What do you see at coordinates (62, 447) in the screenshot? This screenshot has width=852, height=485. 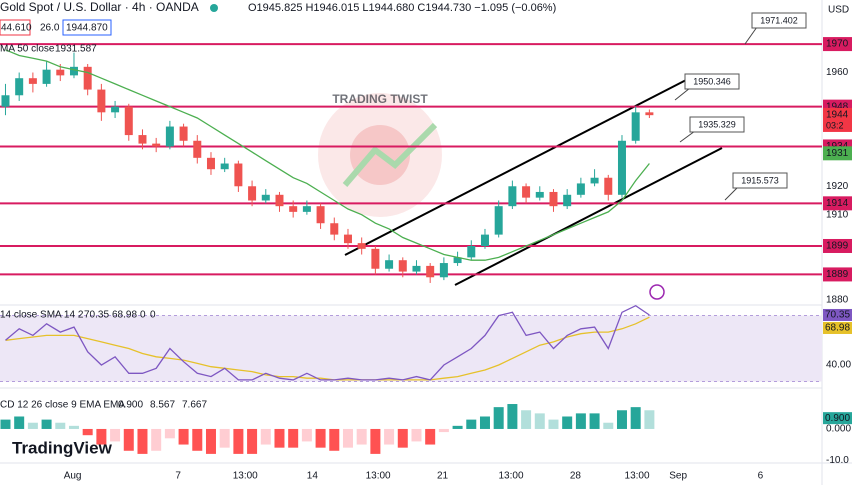 I see `watermark: TradingView` at bounding box center [62, 447].